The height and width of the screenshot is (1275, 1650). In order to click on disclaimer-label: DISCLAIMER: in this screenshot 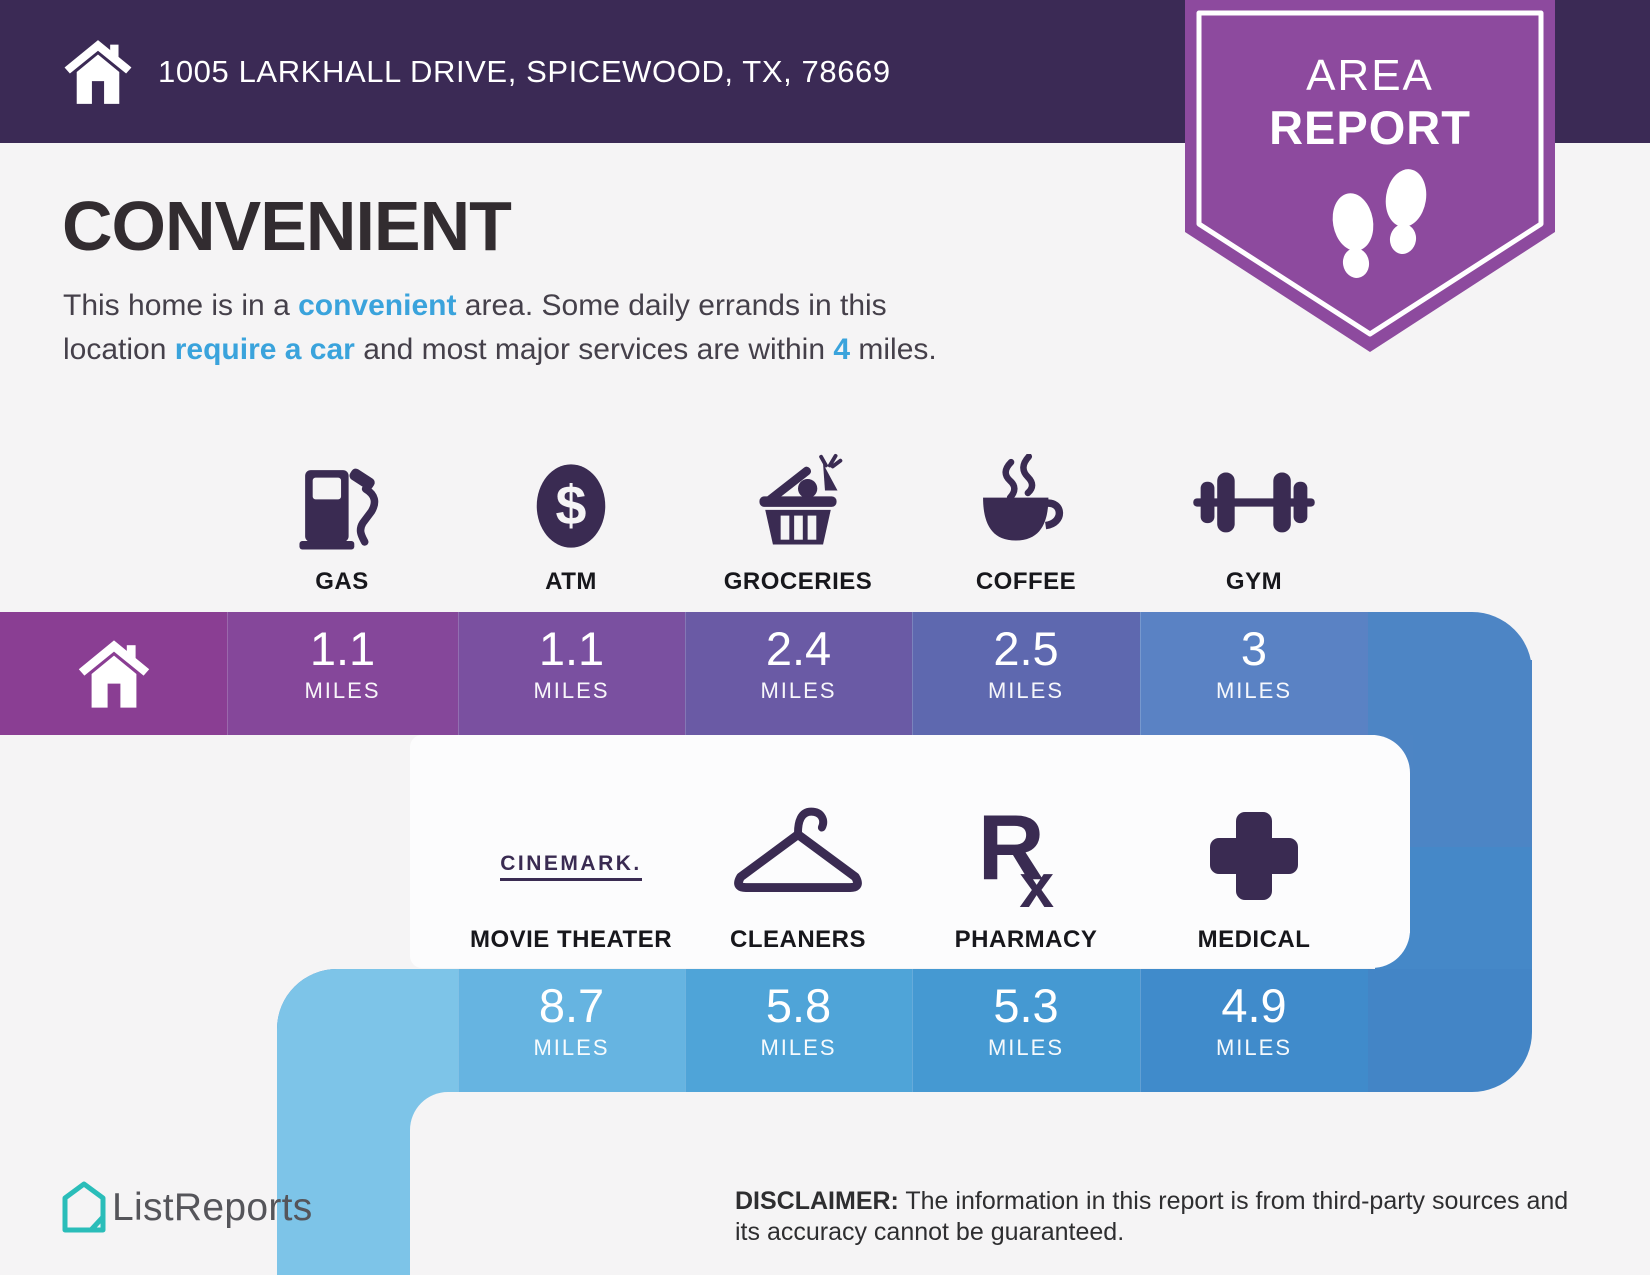, I will do `click(817, 1201)`.